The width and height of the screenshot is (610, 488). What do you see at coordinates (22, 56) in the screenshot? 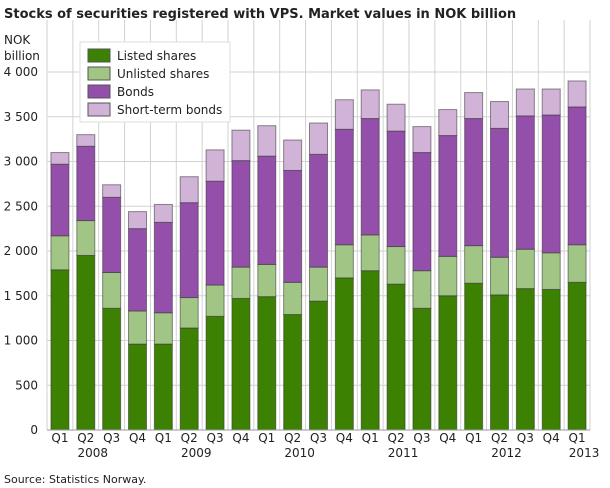
I see `y-axis-label-line2: billion` at bounding box center [22, 56].